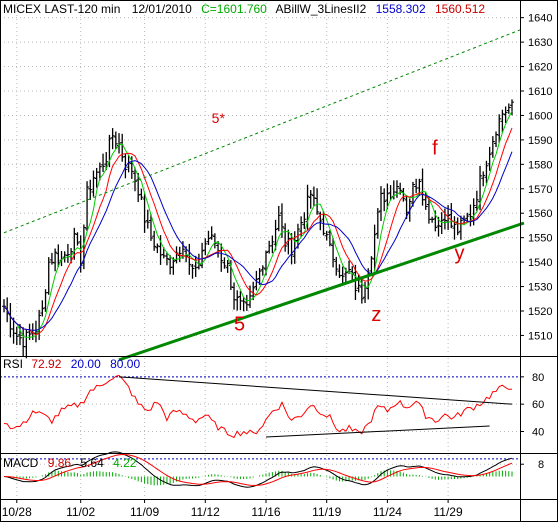 The image size is (558, 522). What do you see at coordinates (540, 214) in the screenshot?
I see `y-tick-label: 1560` at bounding box center [540, 214].